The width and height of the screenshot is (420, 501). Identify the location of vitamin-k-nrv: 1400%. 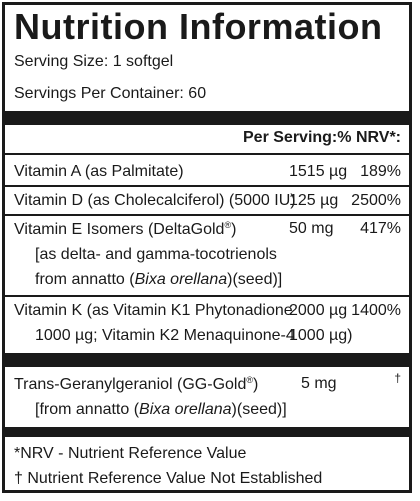
(376, 310).